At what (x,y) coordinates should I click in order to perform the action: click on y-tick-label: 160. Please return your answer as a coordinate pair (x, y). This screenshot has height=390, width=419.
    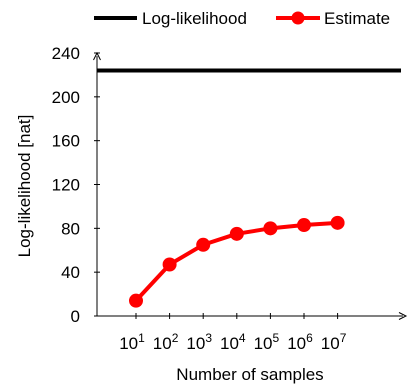
    Looking at the image, I should click on (66, 141).